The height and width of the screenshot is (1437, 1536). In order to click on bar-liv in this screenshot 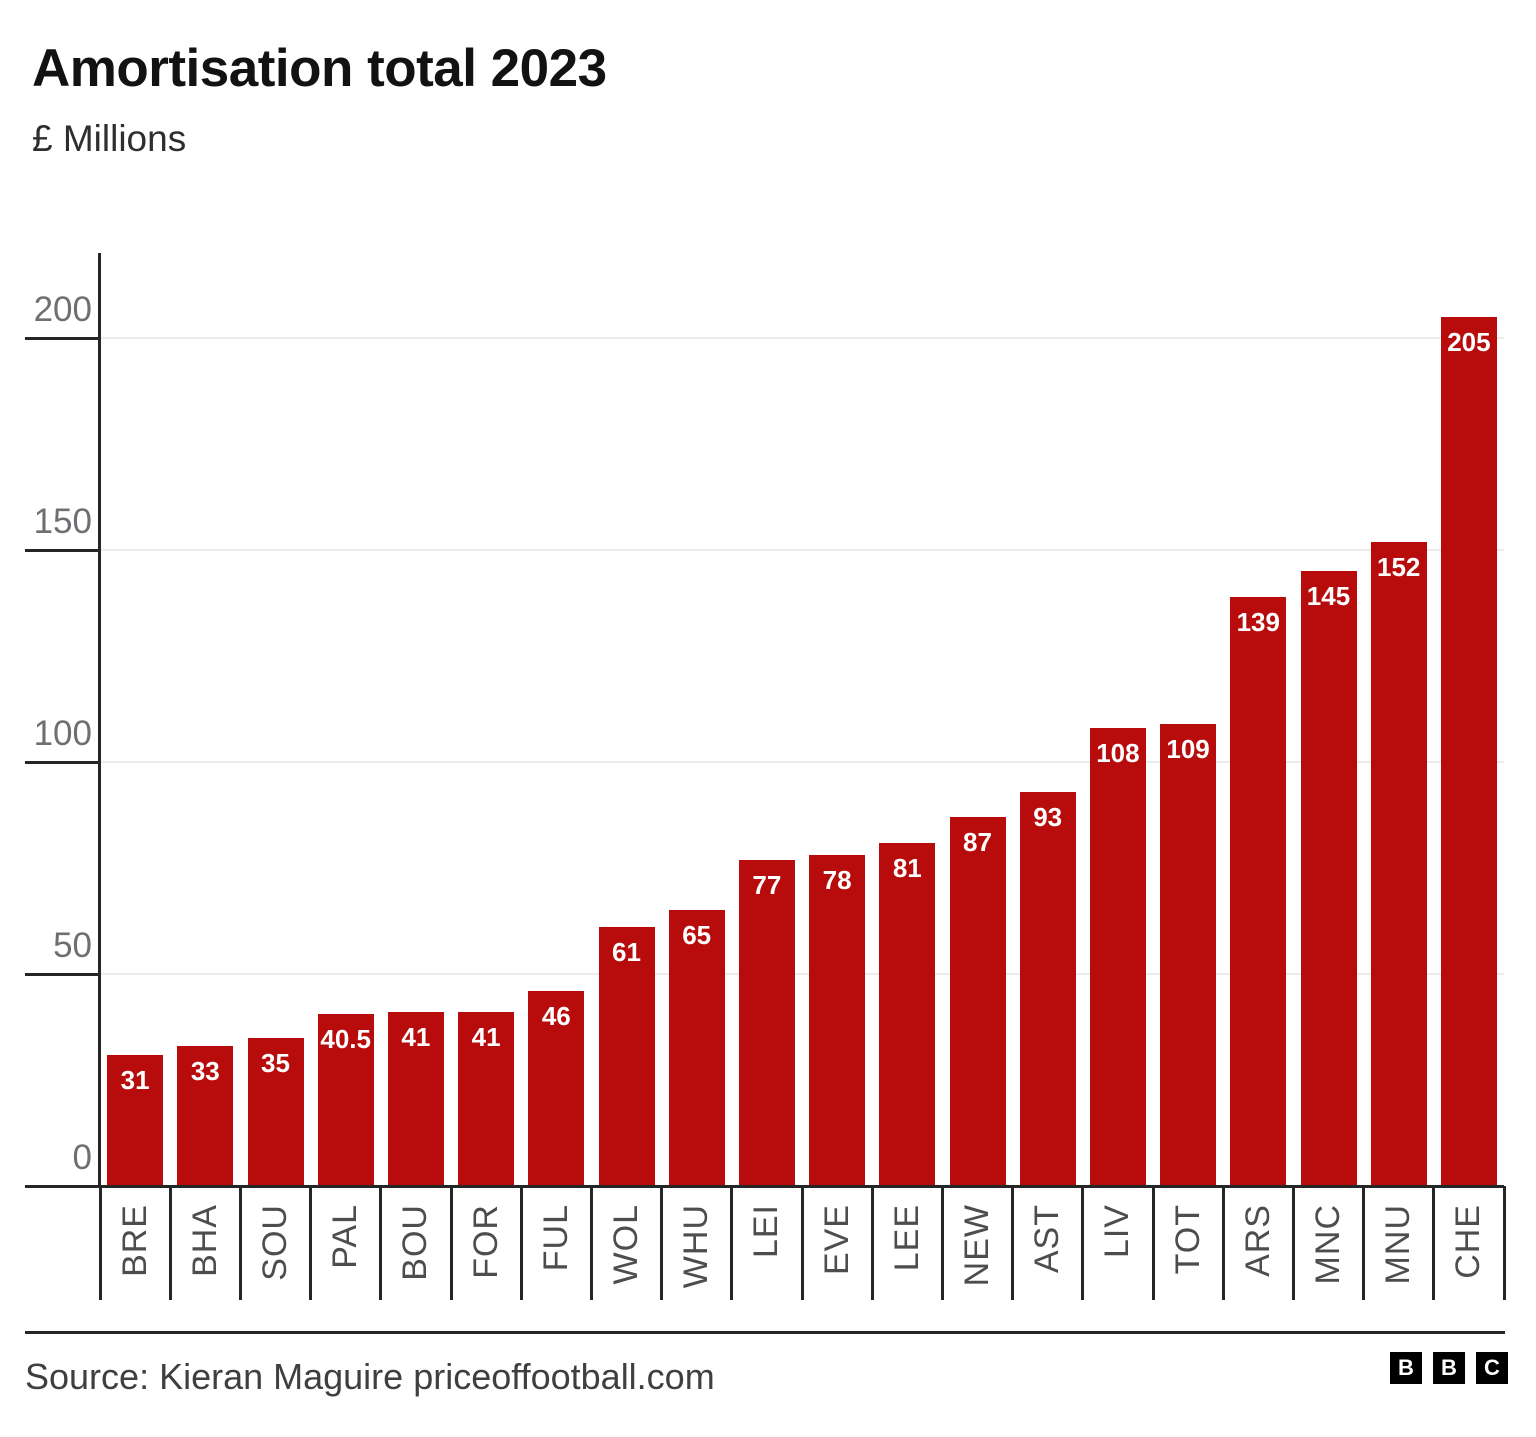, I will do `click(1117, 957)`.